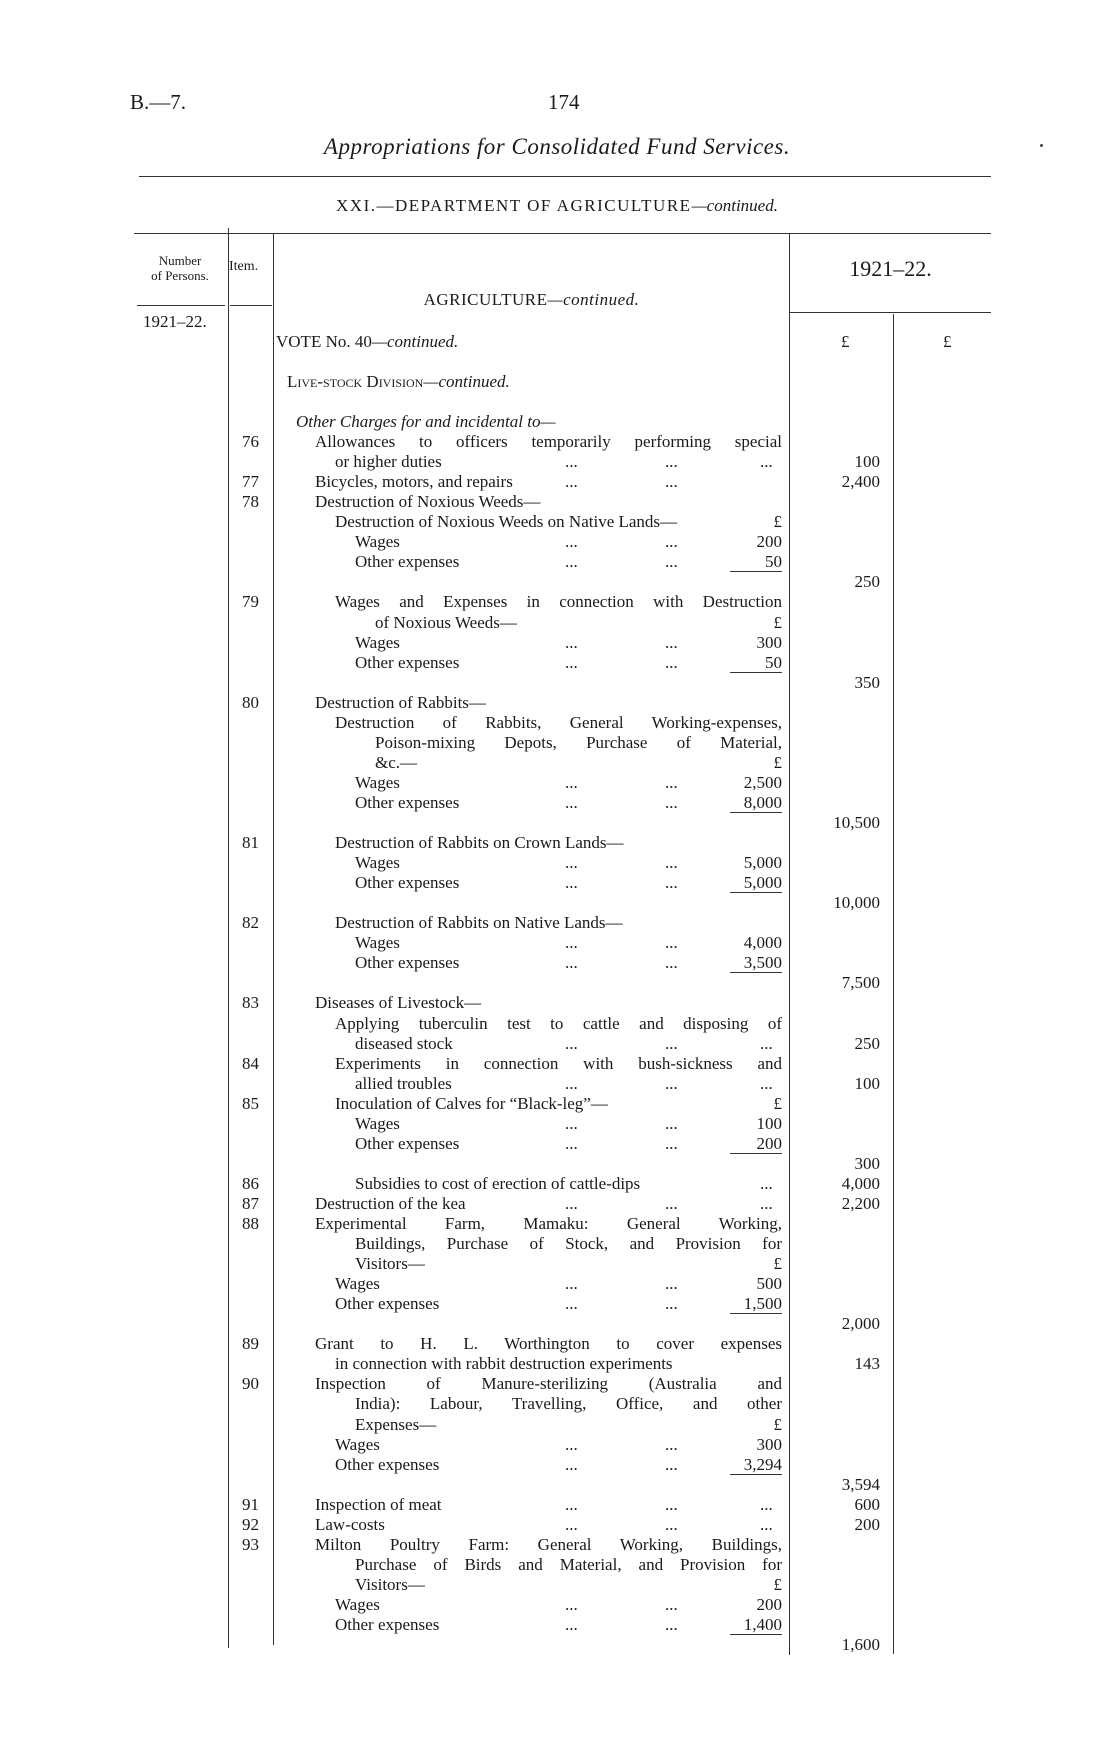 The image size is (1114, 1762). I want to click on table-row: 80 Destruction of Rabbits—, so click(557, 703).